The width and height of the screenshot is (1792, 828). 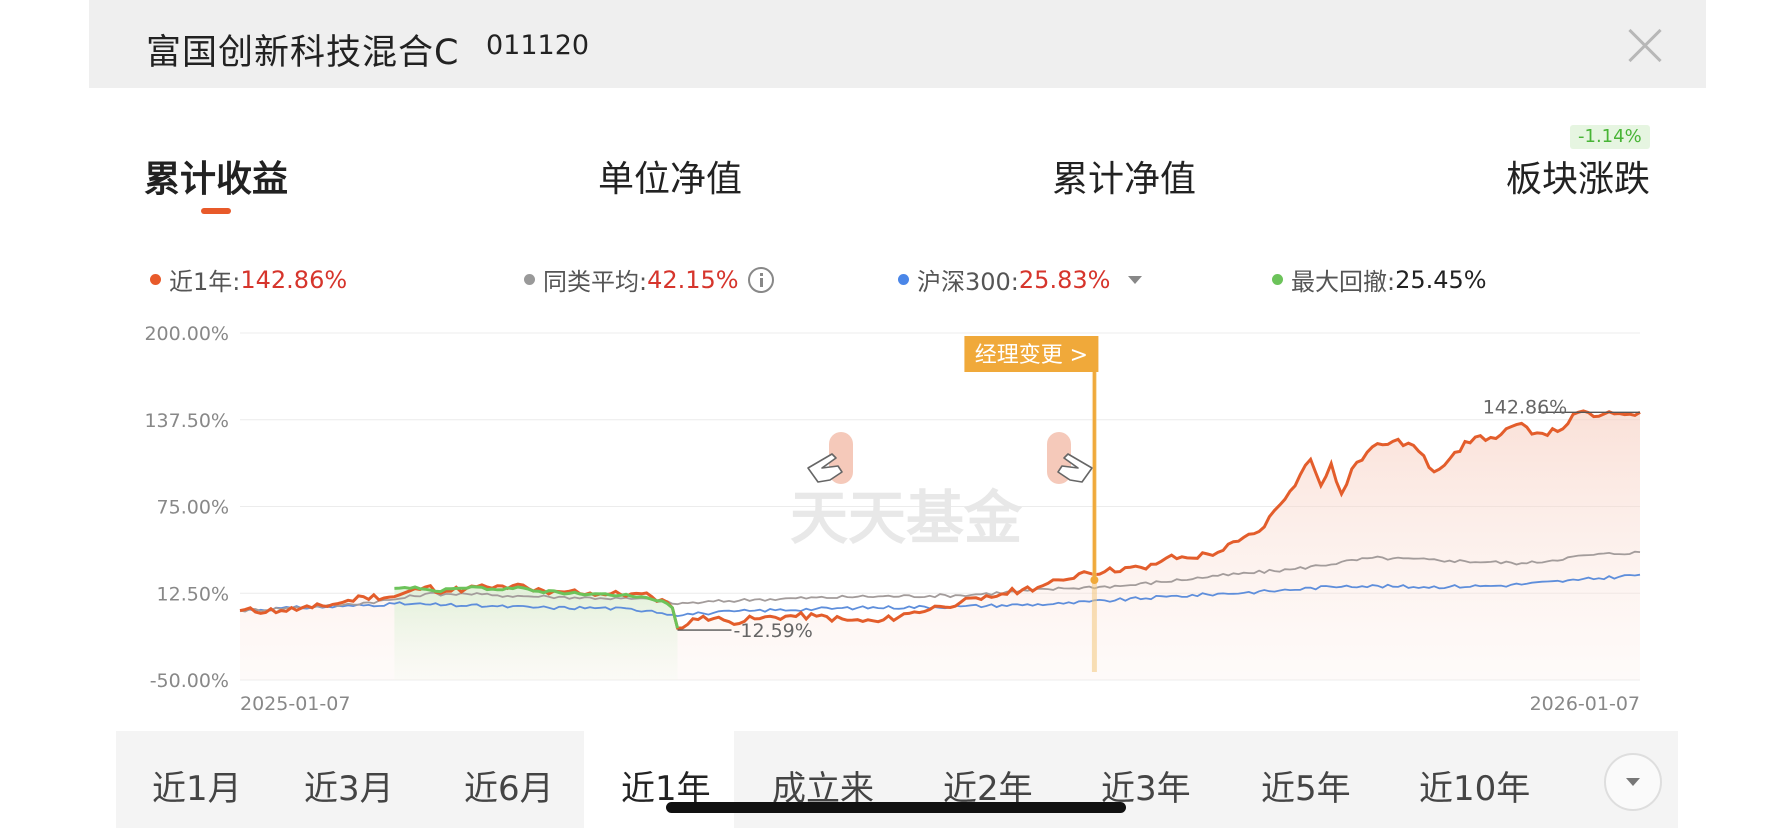 I want to click on y-tick-label: 75.00%, so click(x=193, y=508).